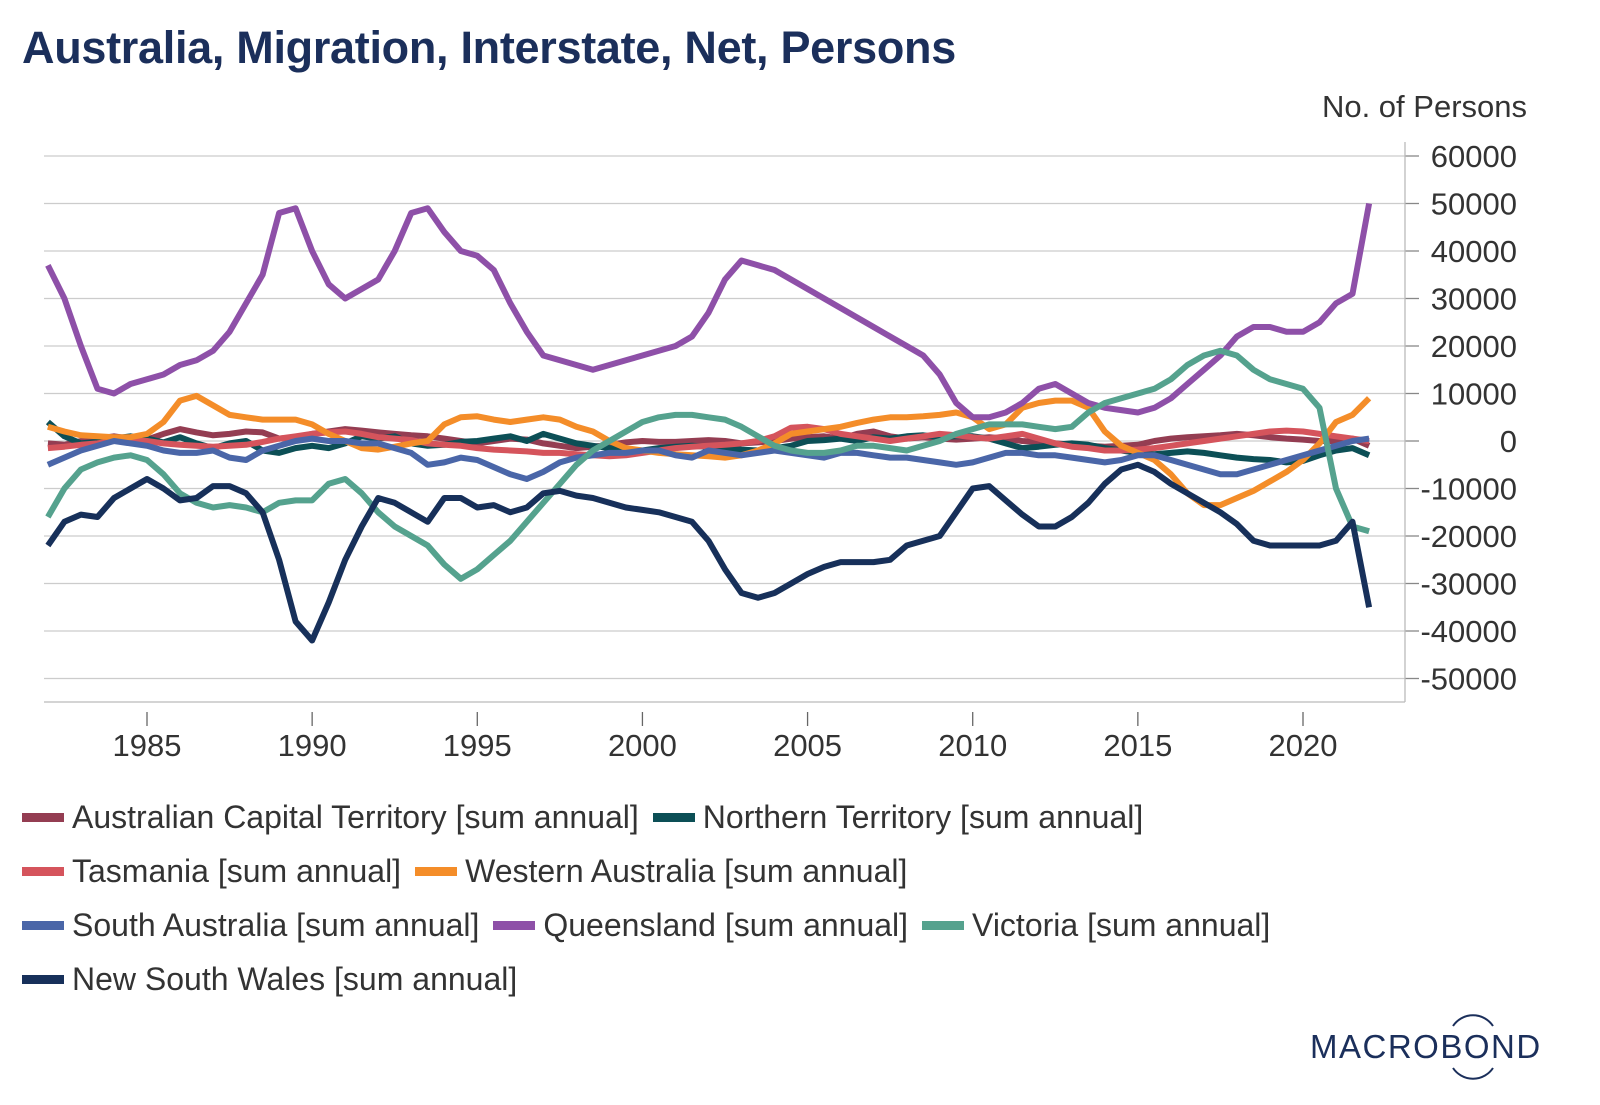 This screenshot has width=1600, height=1105. Describe the element at coordinates (237, 870) in the screenshot. I see `legend-label: Tasmania [sum annual]` at that location.